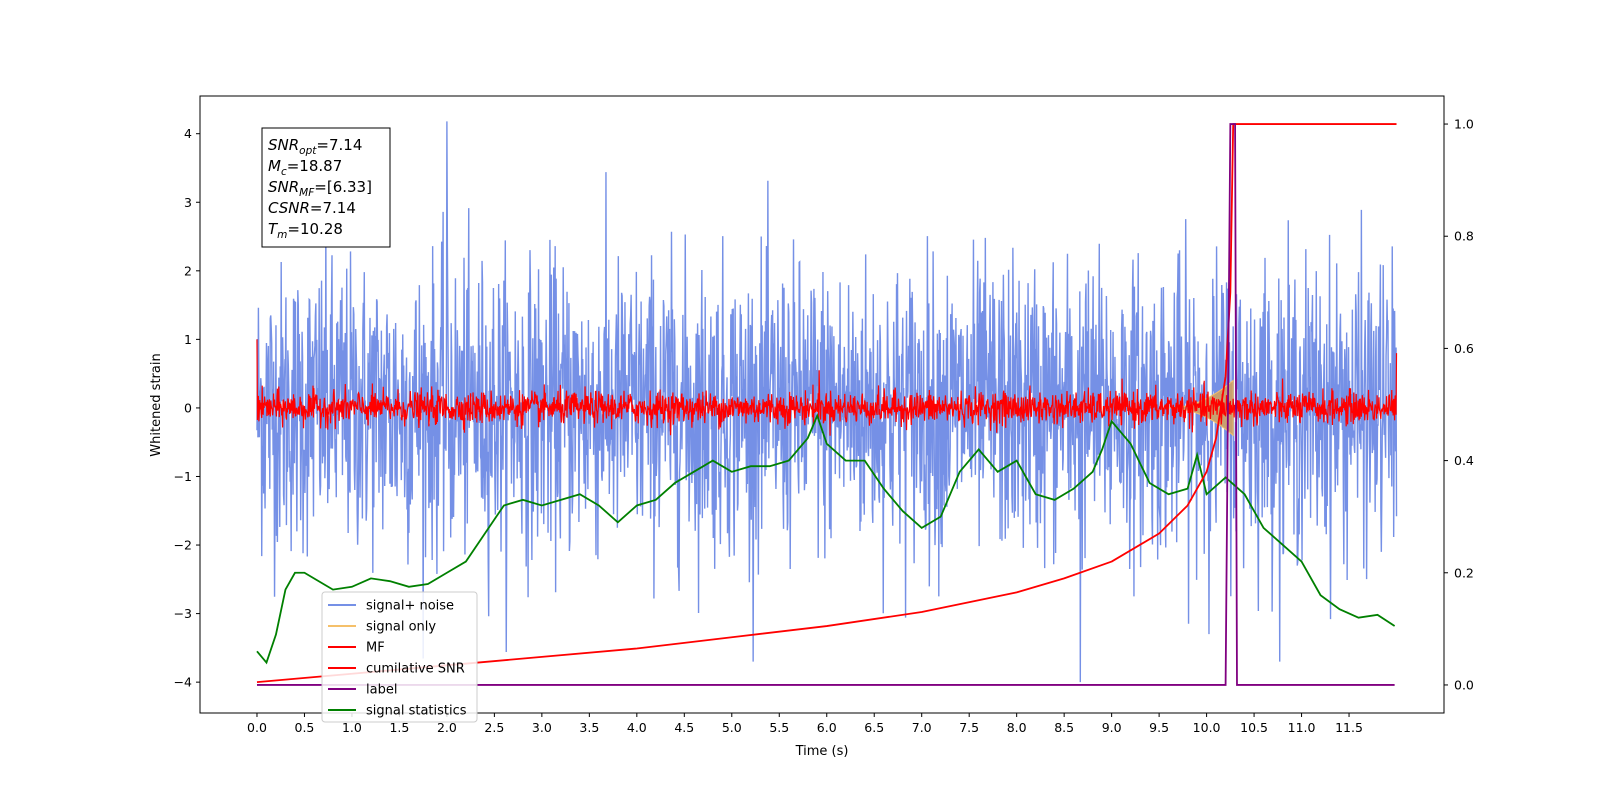 The width and height of the screenshot is (1600, 800). What do you see at coordinates (447, 727) in the screenshot?
I see `x-tick-label: 2.0` at bounding box center [447, 727].